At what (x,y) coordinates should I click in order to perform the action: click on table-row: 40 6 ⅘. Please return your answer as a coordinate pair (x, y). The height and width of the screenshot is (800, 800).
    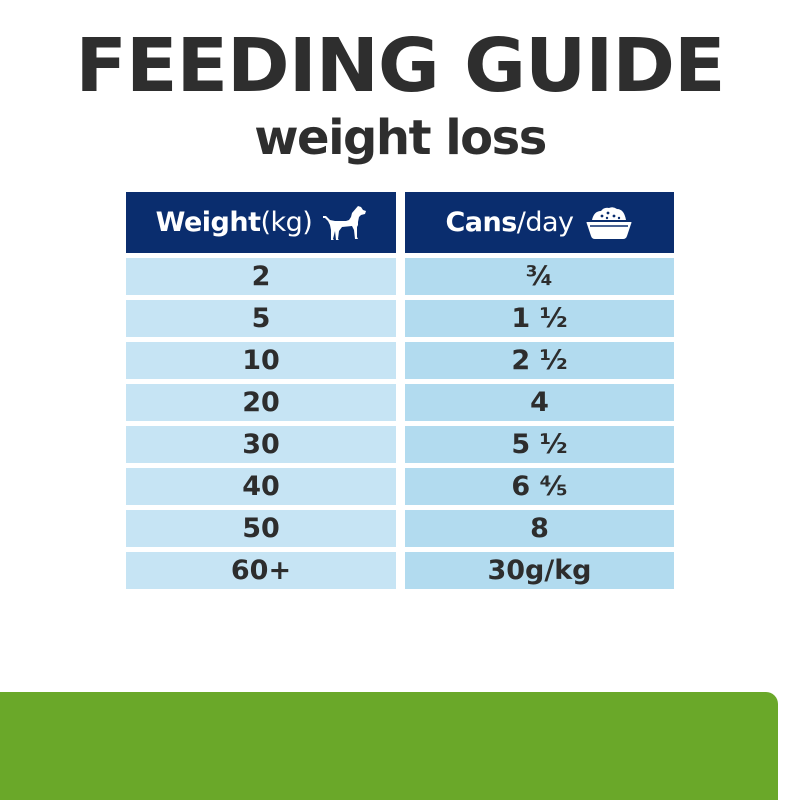
    Looking at the image, I should click on (400, 486).